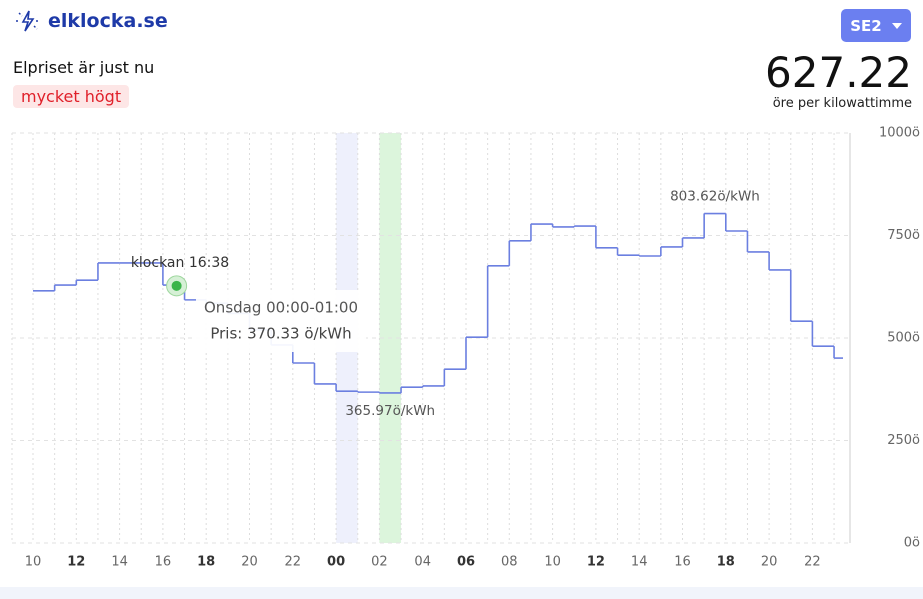  Describe the element at coordinates (180, 263) in the screenshot. I see `now-label: klockan 16:38` at that location.